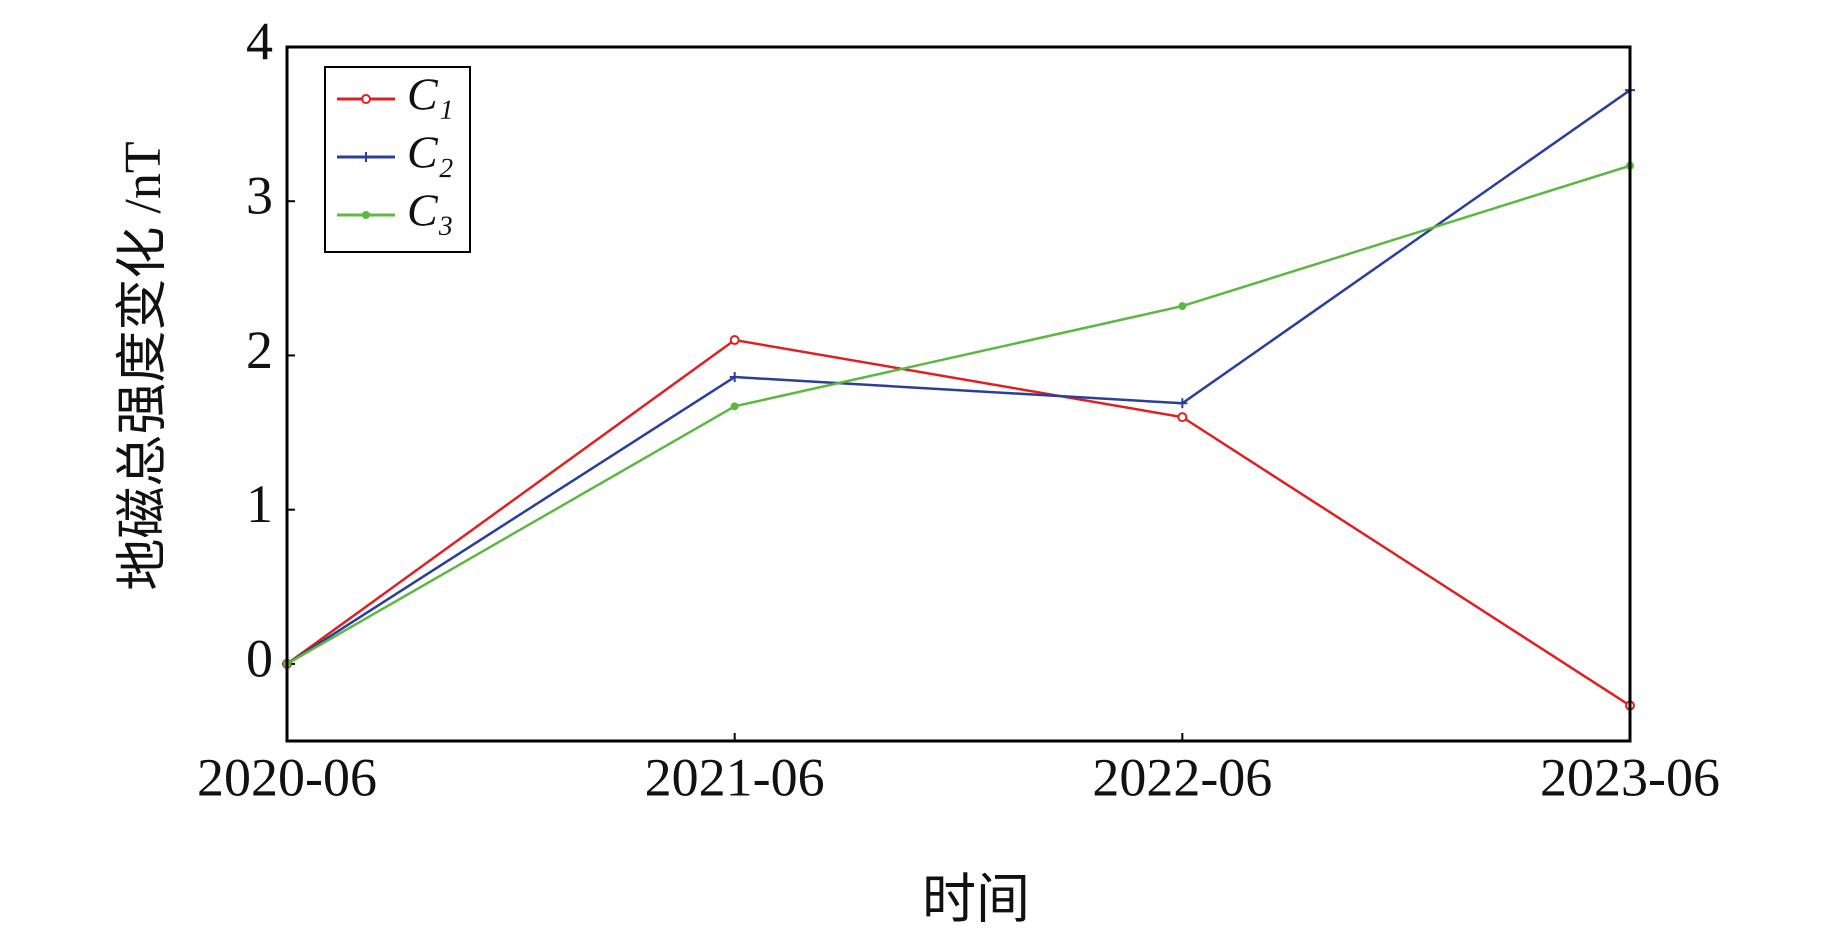 The height and width of the screenshot is (945, 1843). Describe the element at coordinates (259, 350) in the screenshot. I see `y-tick-label: 2` at that location.